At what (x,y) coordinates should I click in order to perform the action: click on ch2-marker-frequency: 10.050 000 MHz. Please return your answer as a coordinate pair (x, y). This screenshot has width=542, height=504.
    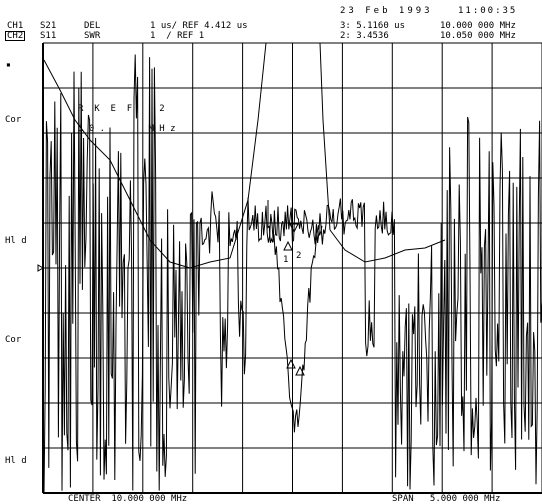
    Looking at the image, I should click on (478, 36).